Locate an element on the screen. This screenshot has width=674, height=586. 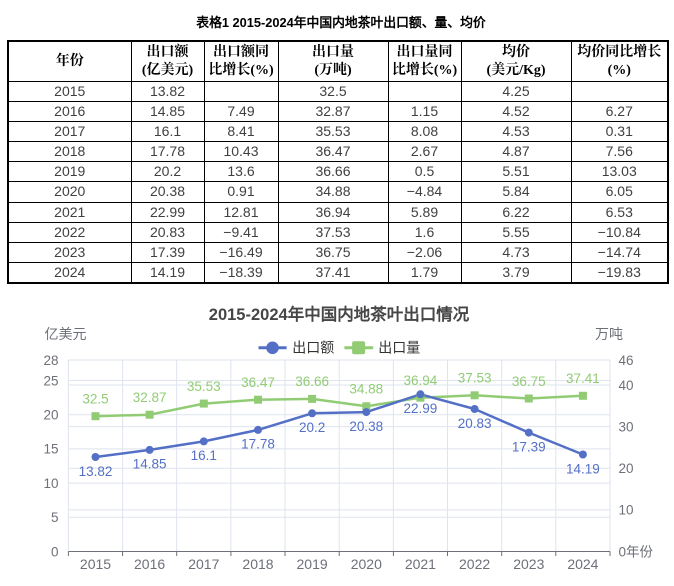
svg-text: 2024 is located at coordinates (582, 564).